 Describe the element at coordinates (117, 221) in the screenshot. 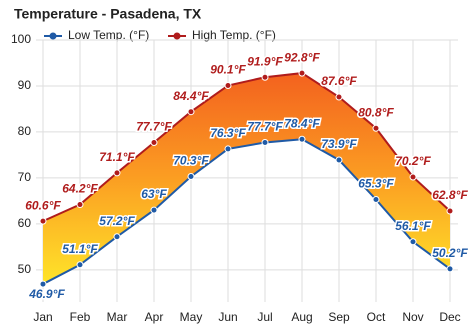

I see `data-label: 57.2°F` at that location.